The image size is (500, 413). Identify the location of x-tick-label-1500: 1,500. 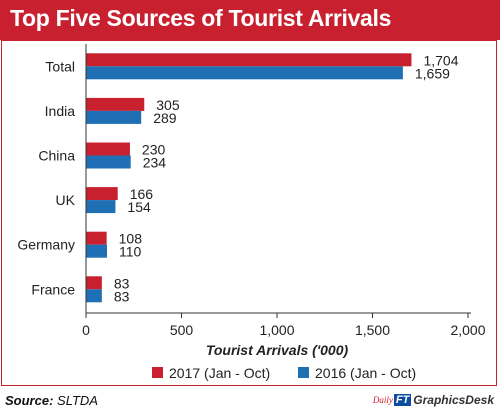
(372, 330).